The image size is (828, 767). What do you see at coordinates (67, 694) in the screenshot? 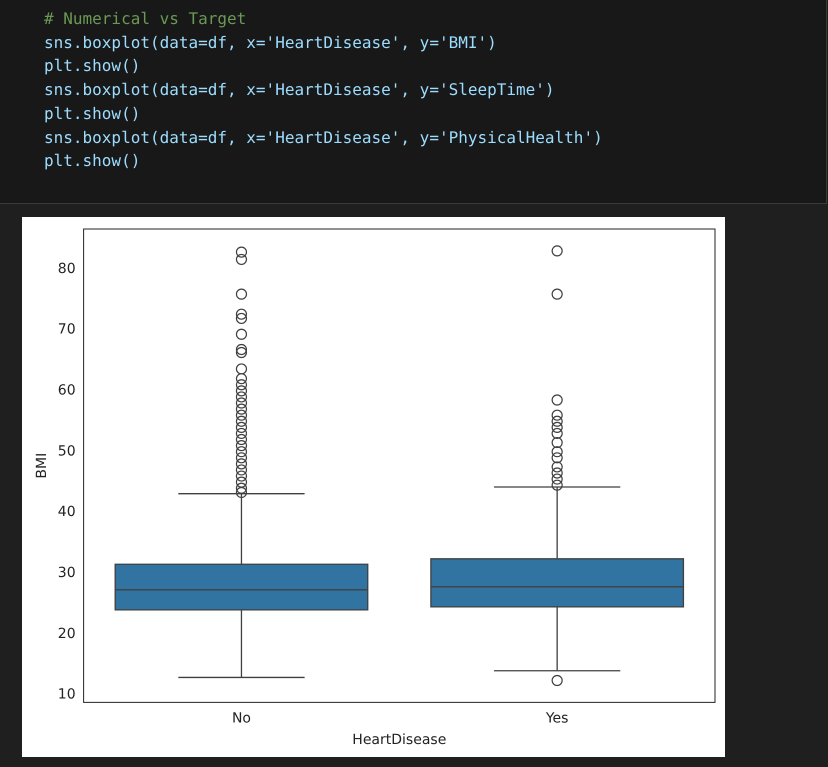
I see `y-tick-label: 10` at bounding box center [67, 694].